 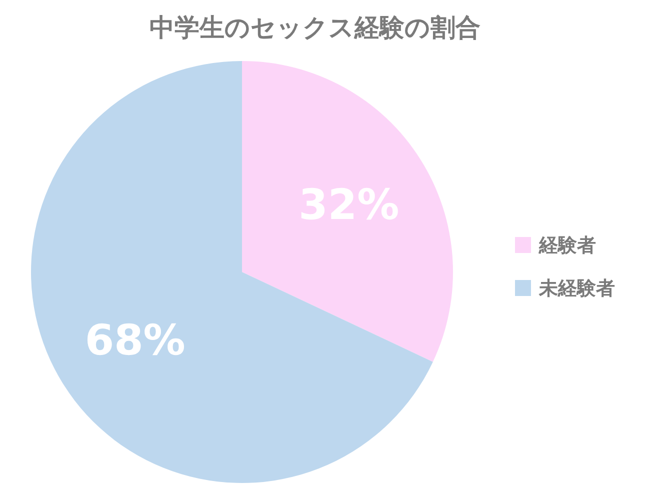 What do you see at coordinates (576, 289) in the screenshot?
I see `legend-label: 未経験者` at bounding box center [576, 289].